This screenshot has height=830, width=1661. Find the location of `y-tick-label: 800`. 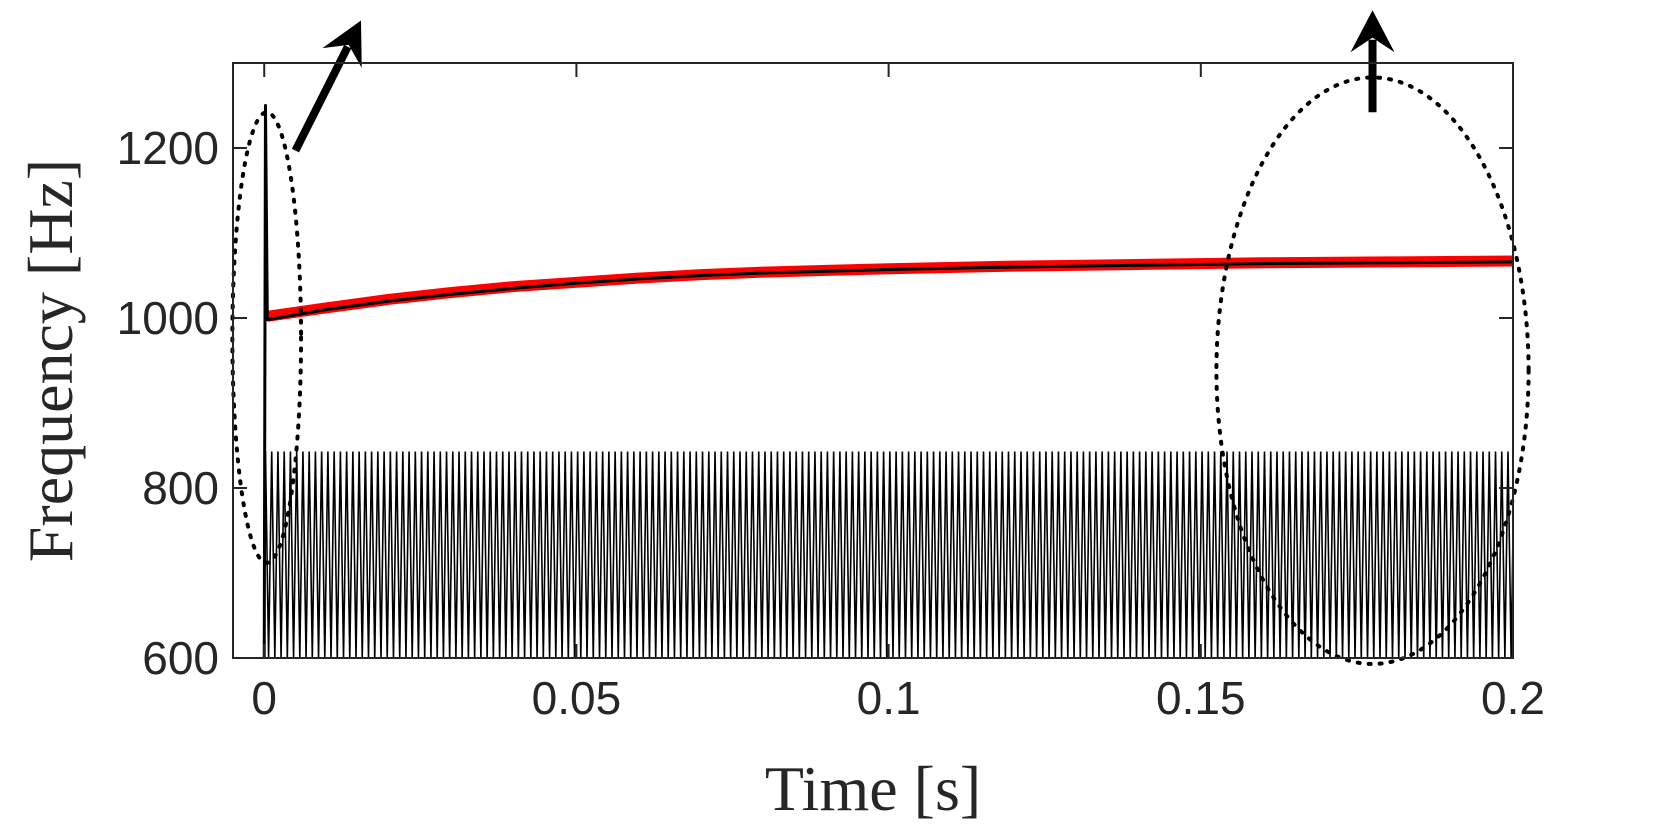

y-tick-label: 800 is located at coordinates (180, 488).